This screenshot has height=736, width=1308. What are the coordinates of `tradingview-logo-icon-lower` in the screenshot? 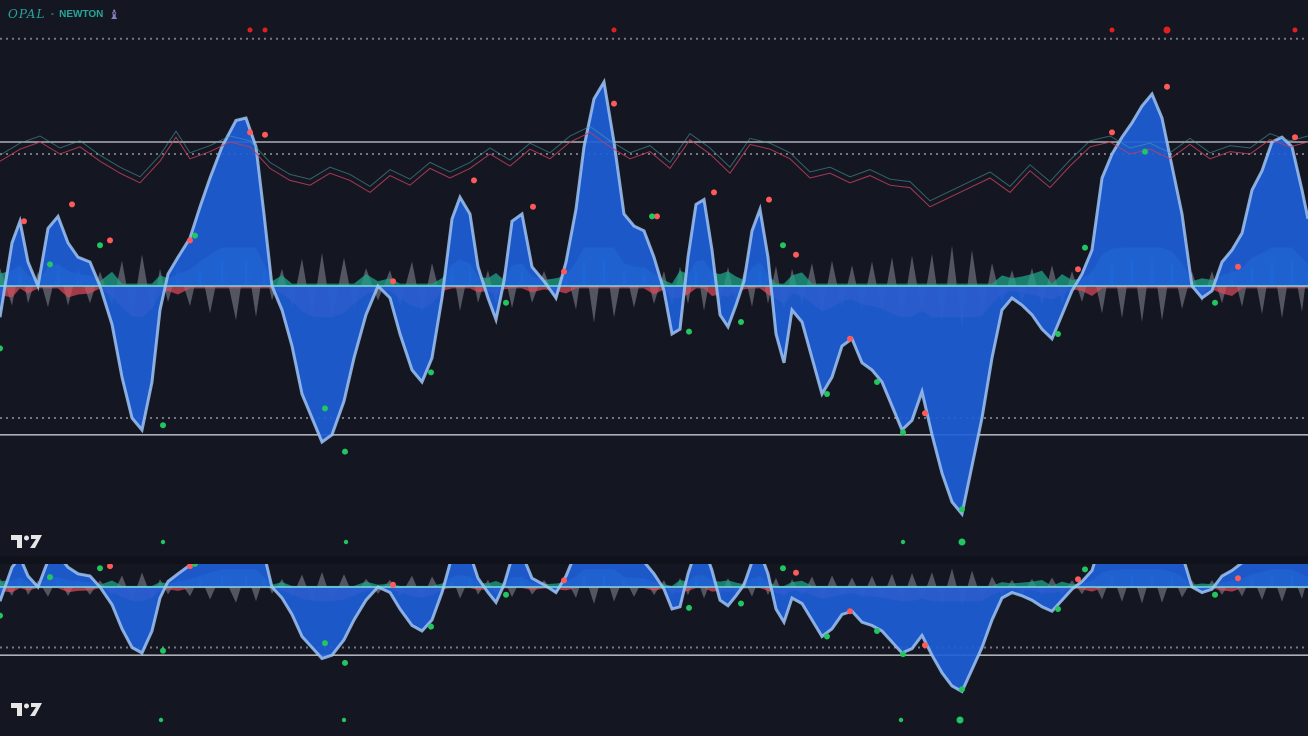 It's located at (27, 709).